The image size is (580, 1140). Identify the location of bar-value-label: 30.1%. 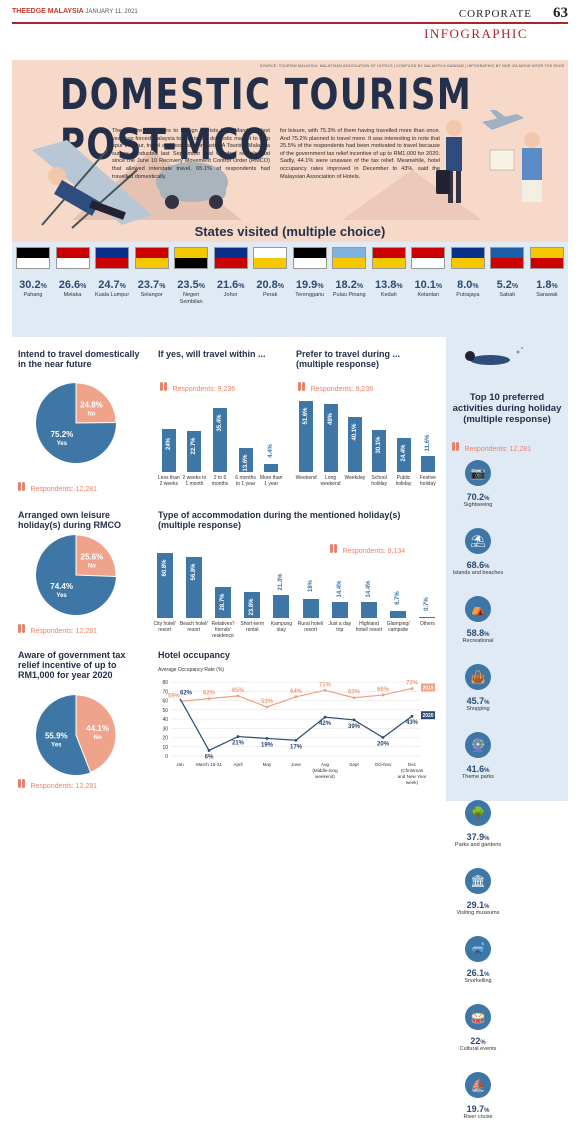
(379, 445).